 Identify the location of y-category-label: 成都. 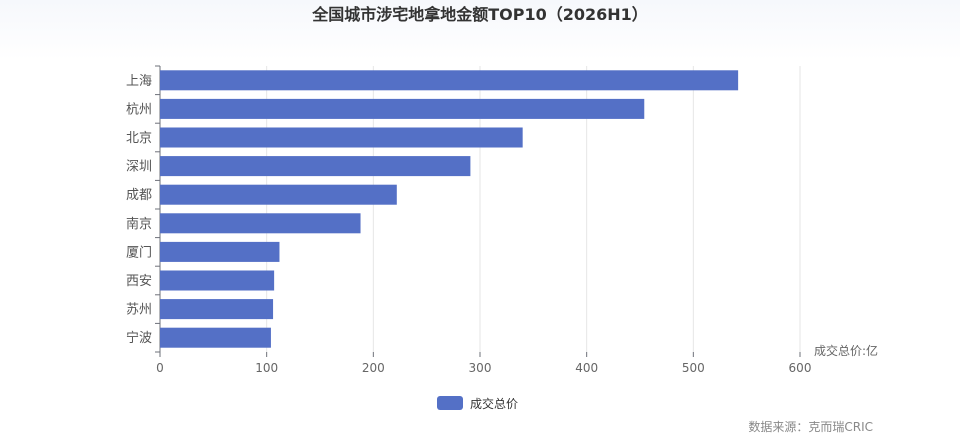
(139, 195).